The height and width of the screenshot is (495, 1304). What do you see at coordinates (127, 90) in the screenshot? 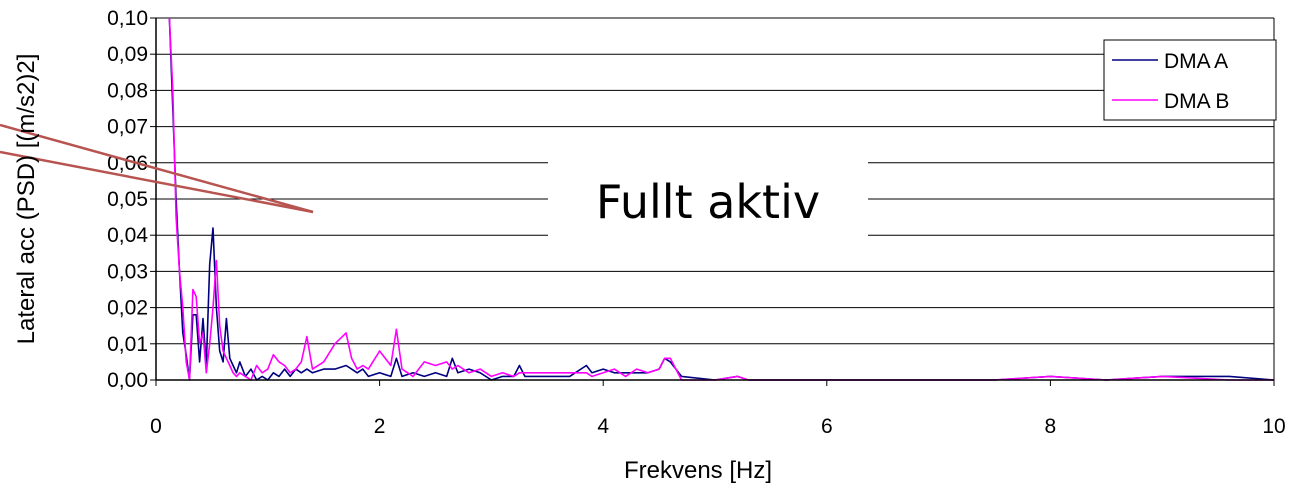
I see `y-tick-label: 0,08` at bounding box center [127, 90].